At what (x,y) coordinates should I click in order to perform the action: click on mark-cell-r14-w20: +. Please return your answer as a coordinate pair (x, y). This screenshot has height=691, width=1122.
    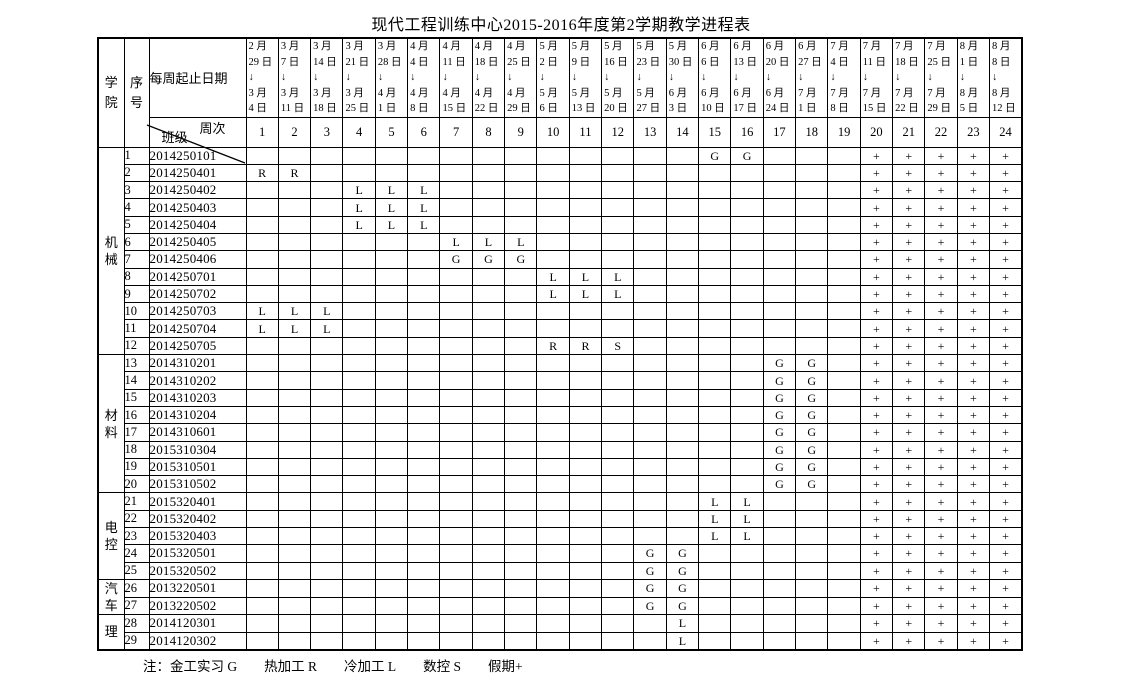
    Looking at the image, I should click on (876, 380).